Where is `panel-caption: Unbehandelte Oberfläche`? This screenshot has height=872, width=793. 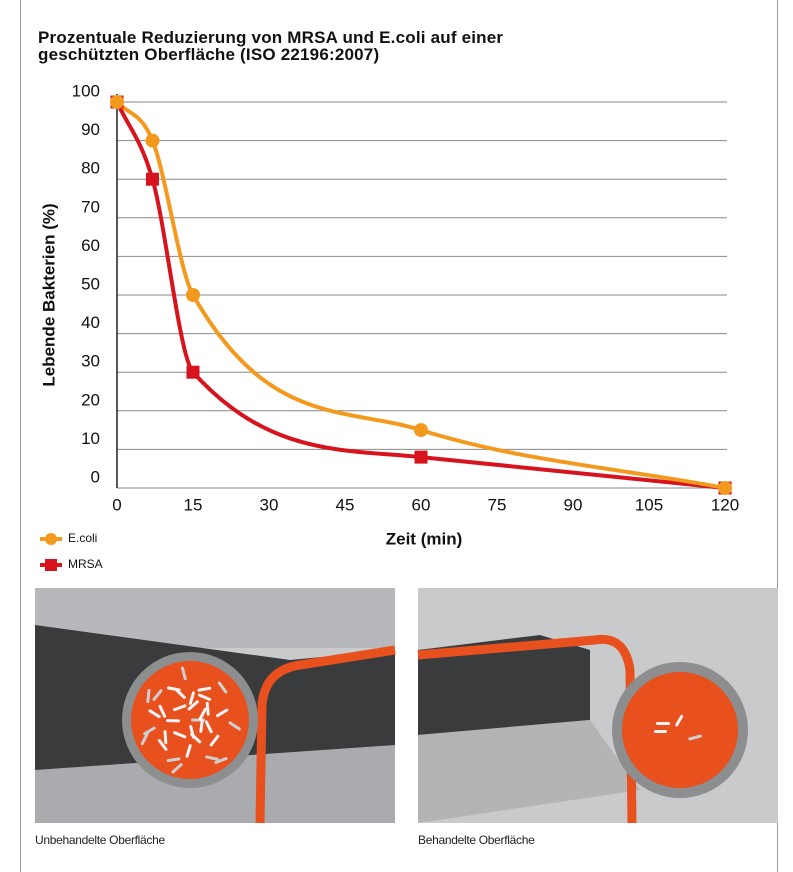
panel-caption: Unbehandelte Oberfläche is located at coordinates (100, 840).